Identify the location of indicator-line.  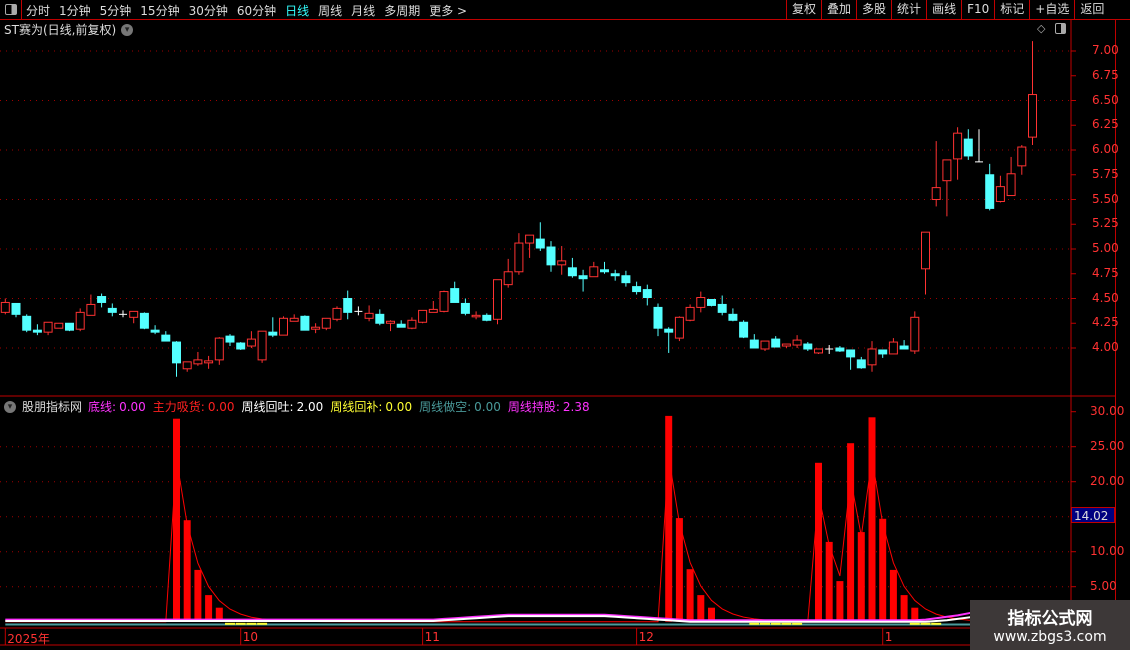
(519, 613).